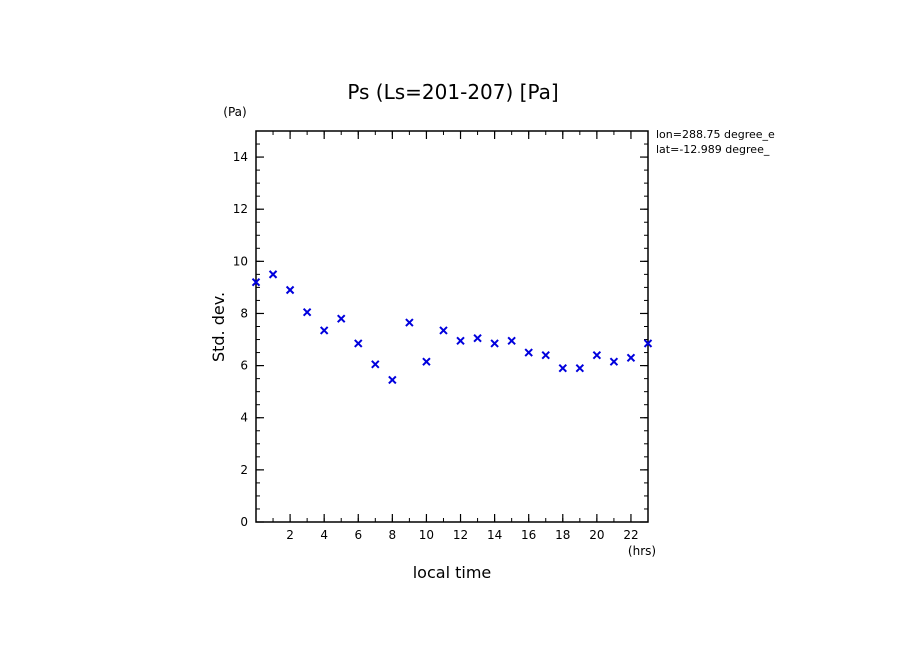 The image size is (904, 654). I want to click on x-tick-label: 22, so click(630, 535).